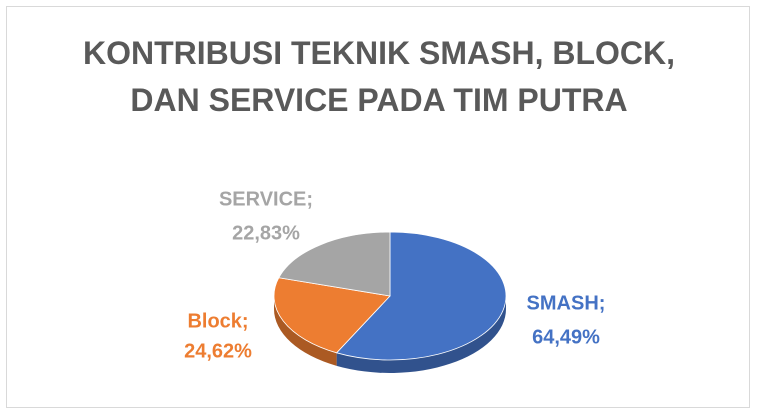 This screenshot has height=416, width=758. I want to click on slice-value-label: 22,83%, so click(266, 233).